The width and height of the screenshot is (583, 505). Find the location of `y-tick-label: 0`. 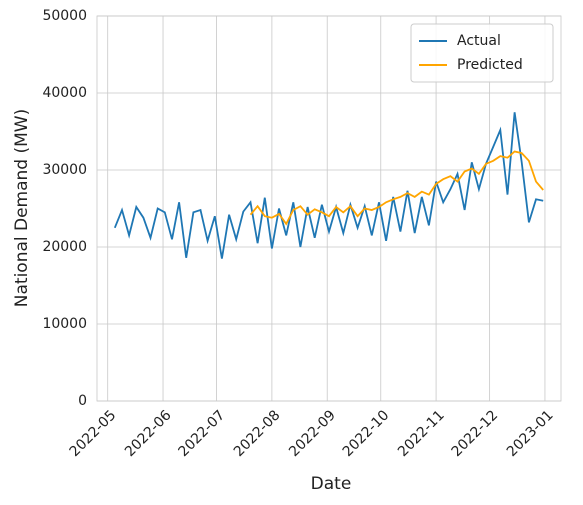

y-tick-label: 0 is located at coordinates (82, 401).